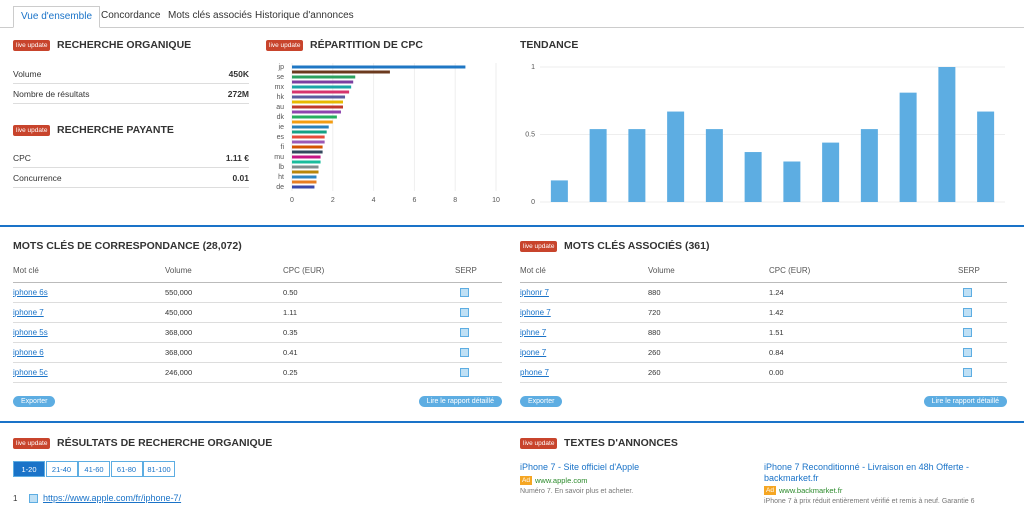  Describe the element at coordinates (654, 332) in the screenshot. I see `cell: 880` at that location.